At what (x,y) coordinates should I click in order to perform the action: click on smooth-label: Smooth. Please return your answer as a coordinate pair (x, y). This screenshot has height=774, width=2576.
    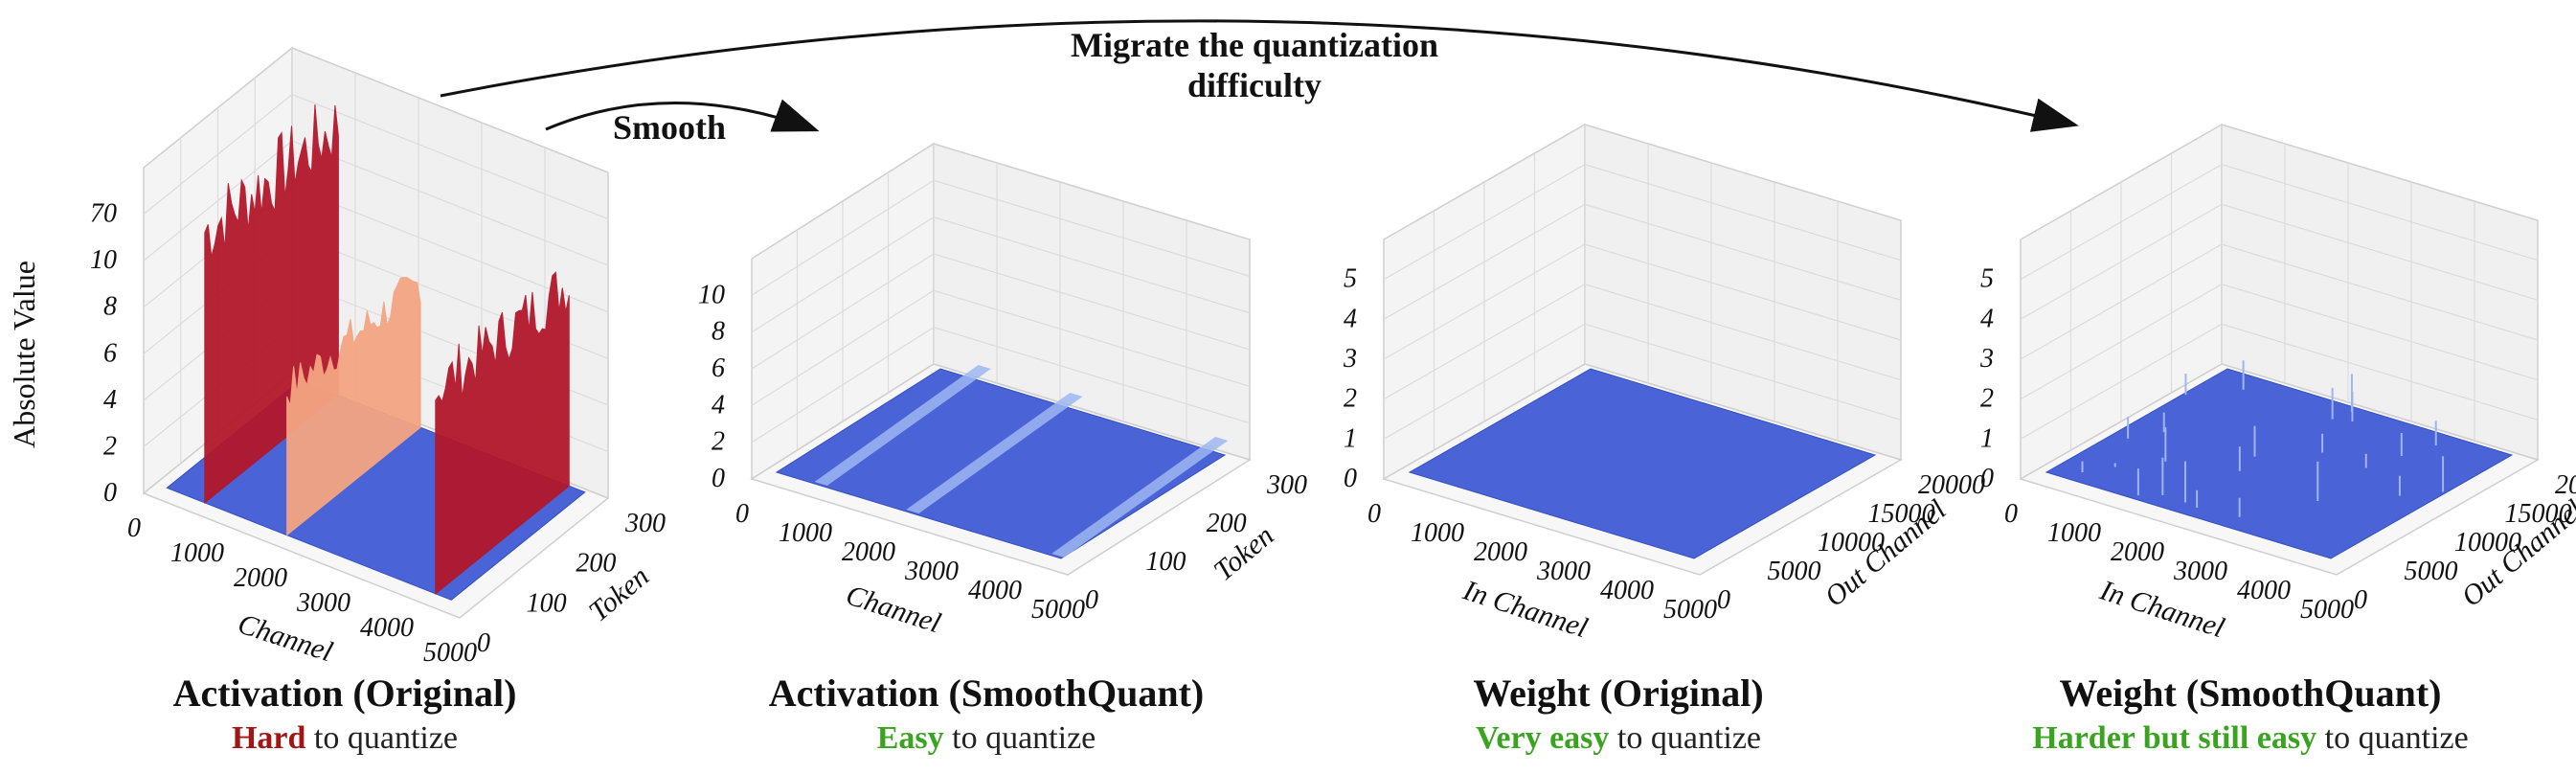
    Looking at the image, I should click on (670, 127).